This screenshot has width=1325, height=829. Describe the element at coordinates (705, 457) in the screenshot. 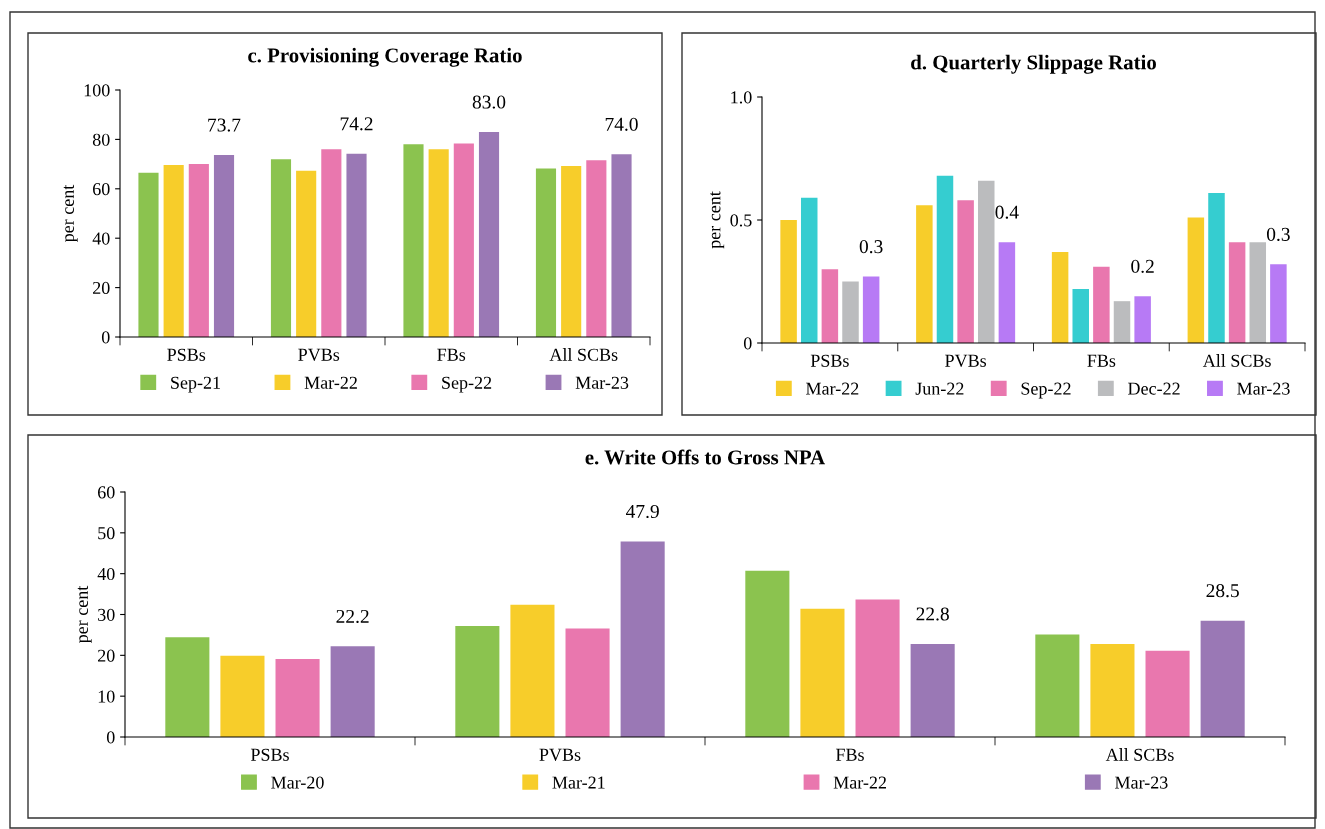

I see `chart-title: e. Write Offs to Gross NPA` at that location.